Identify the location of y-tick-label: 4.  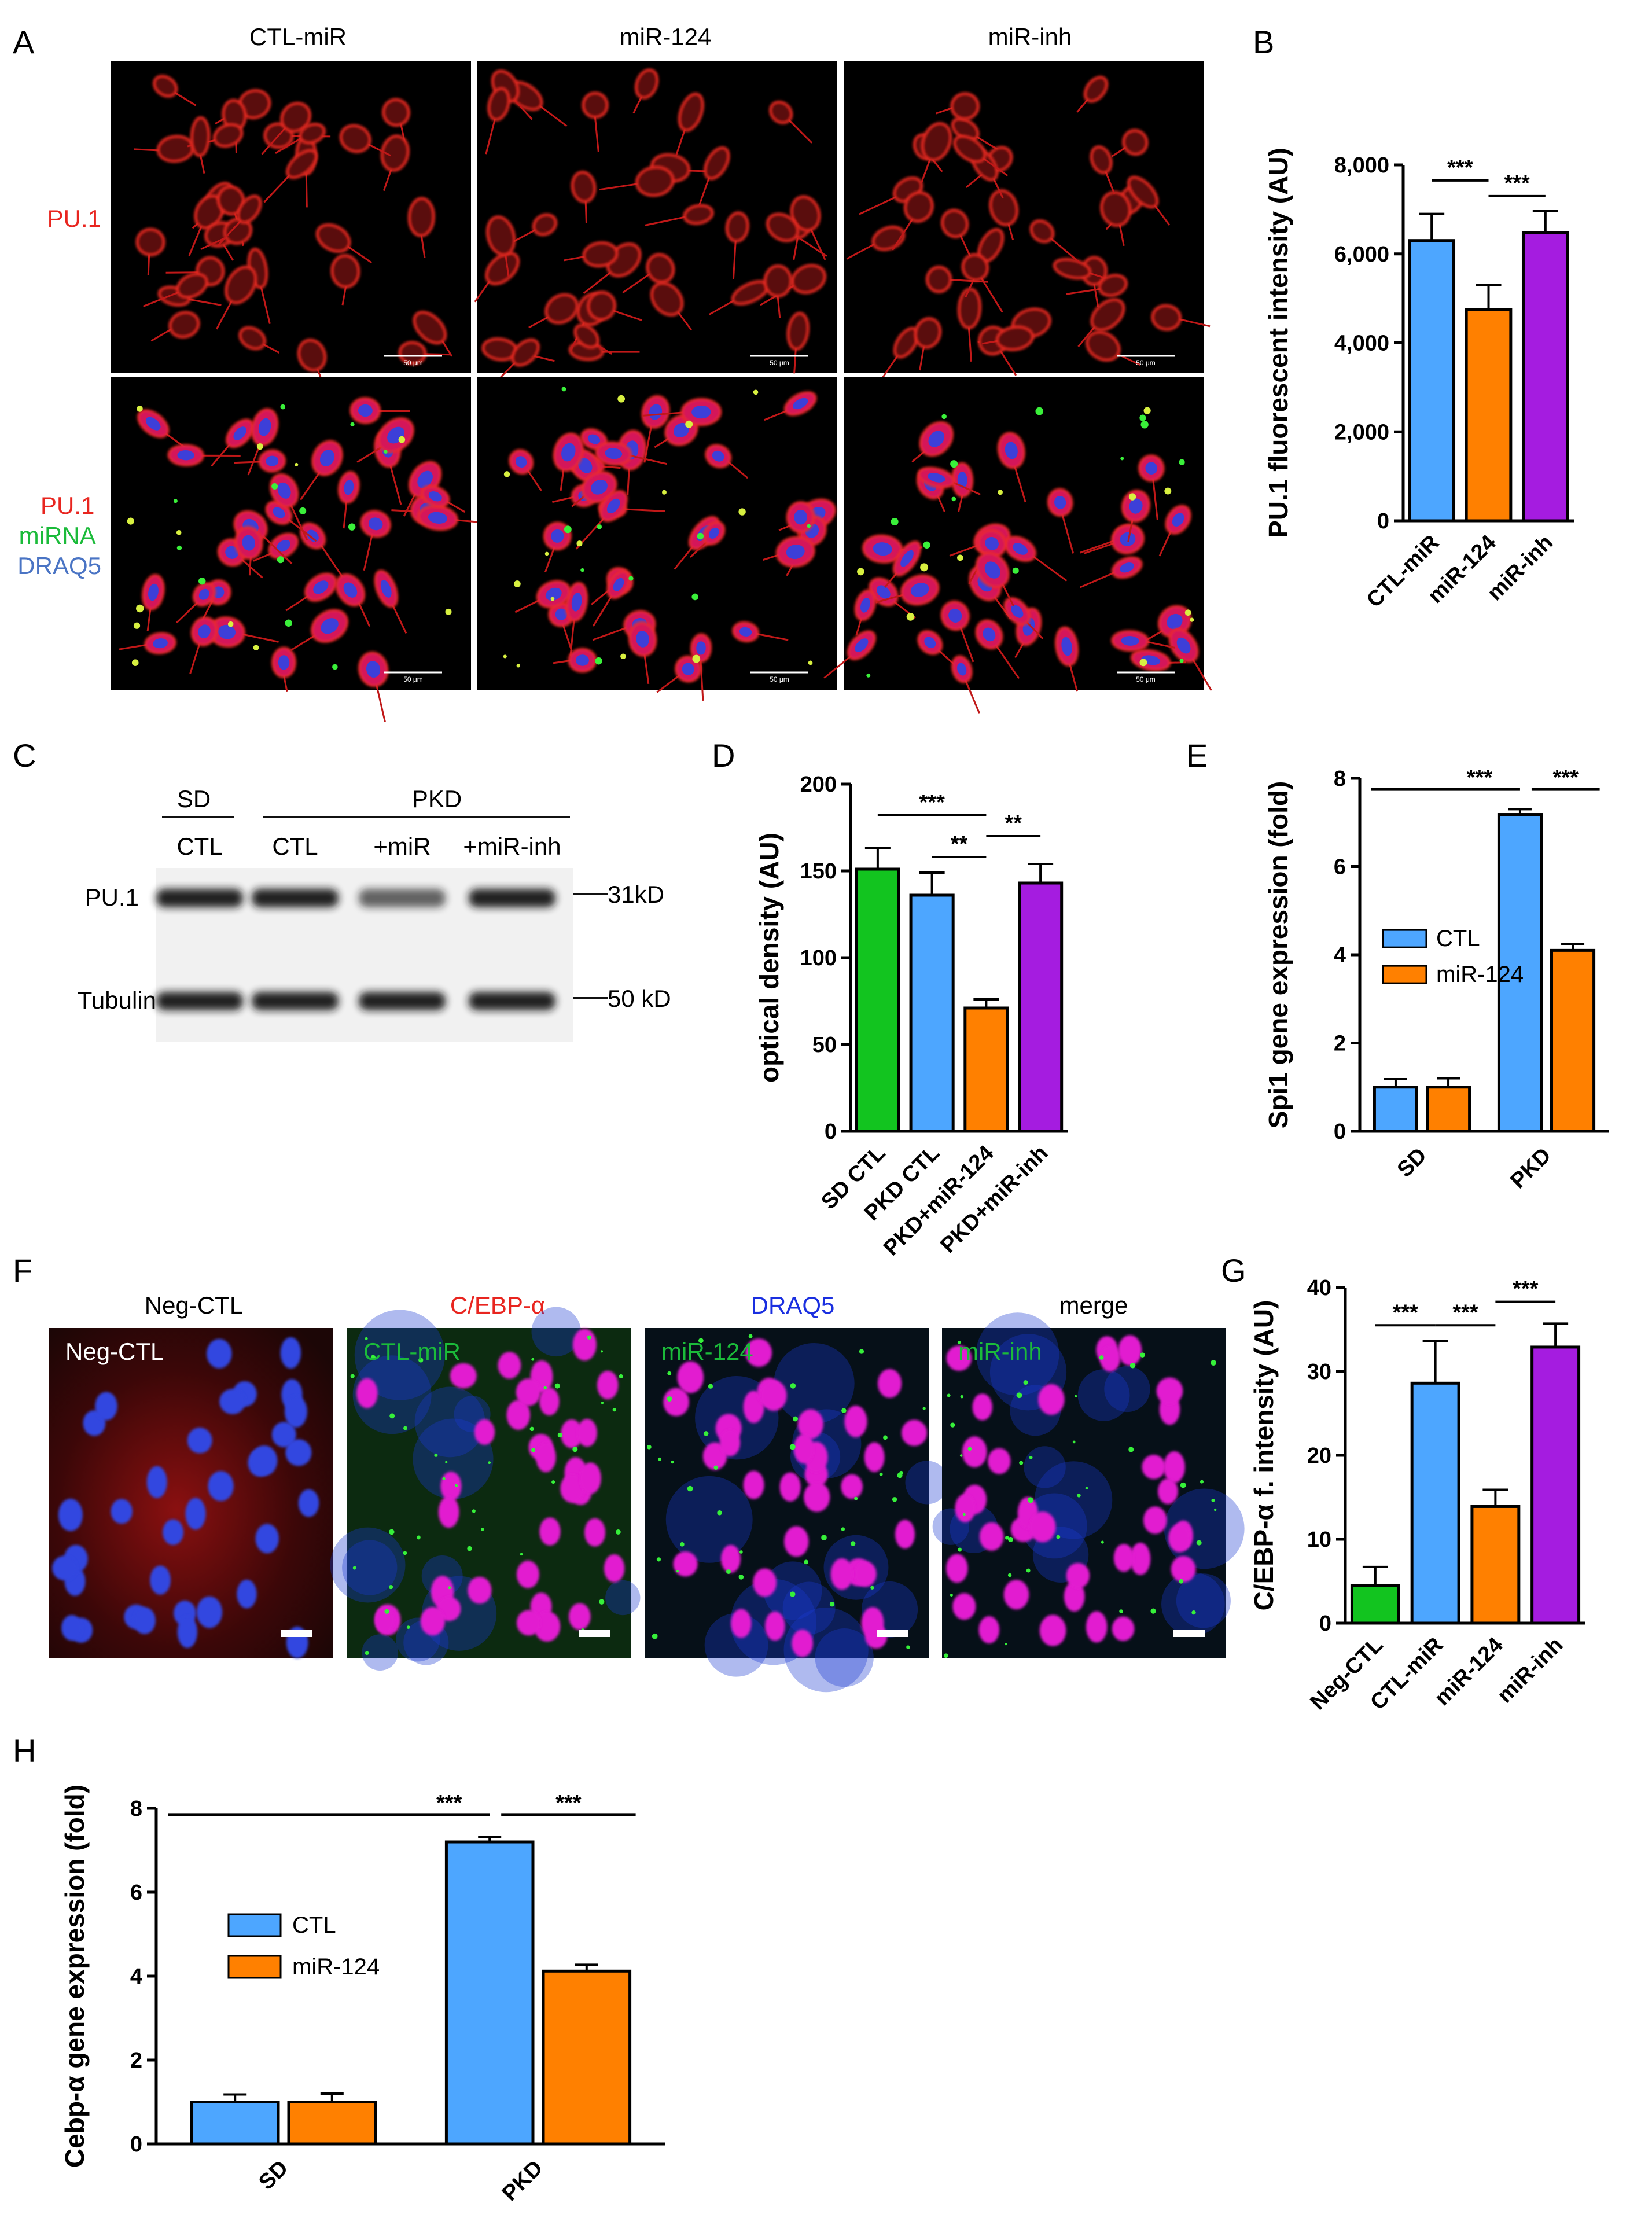
(136, 1977).